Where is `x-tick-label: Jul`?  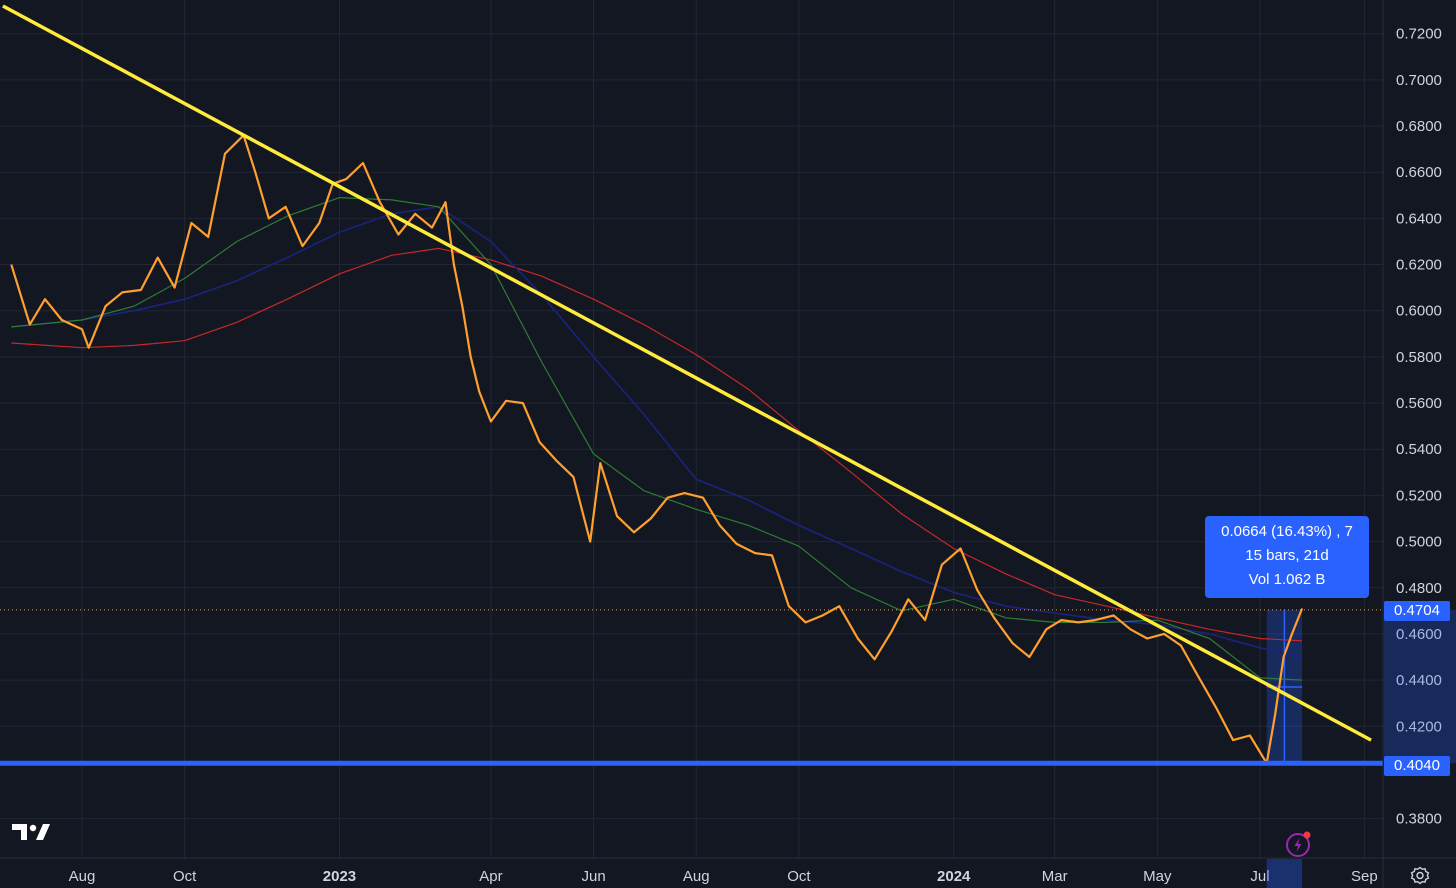 x-tick-label: Jul is located at coordinates (1259, 876).